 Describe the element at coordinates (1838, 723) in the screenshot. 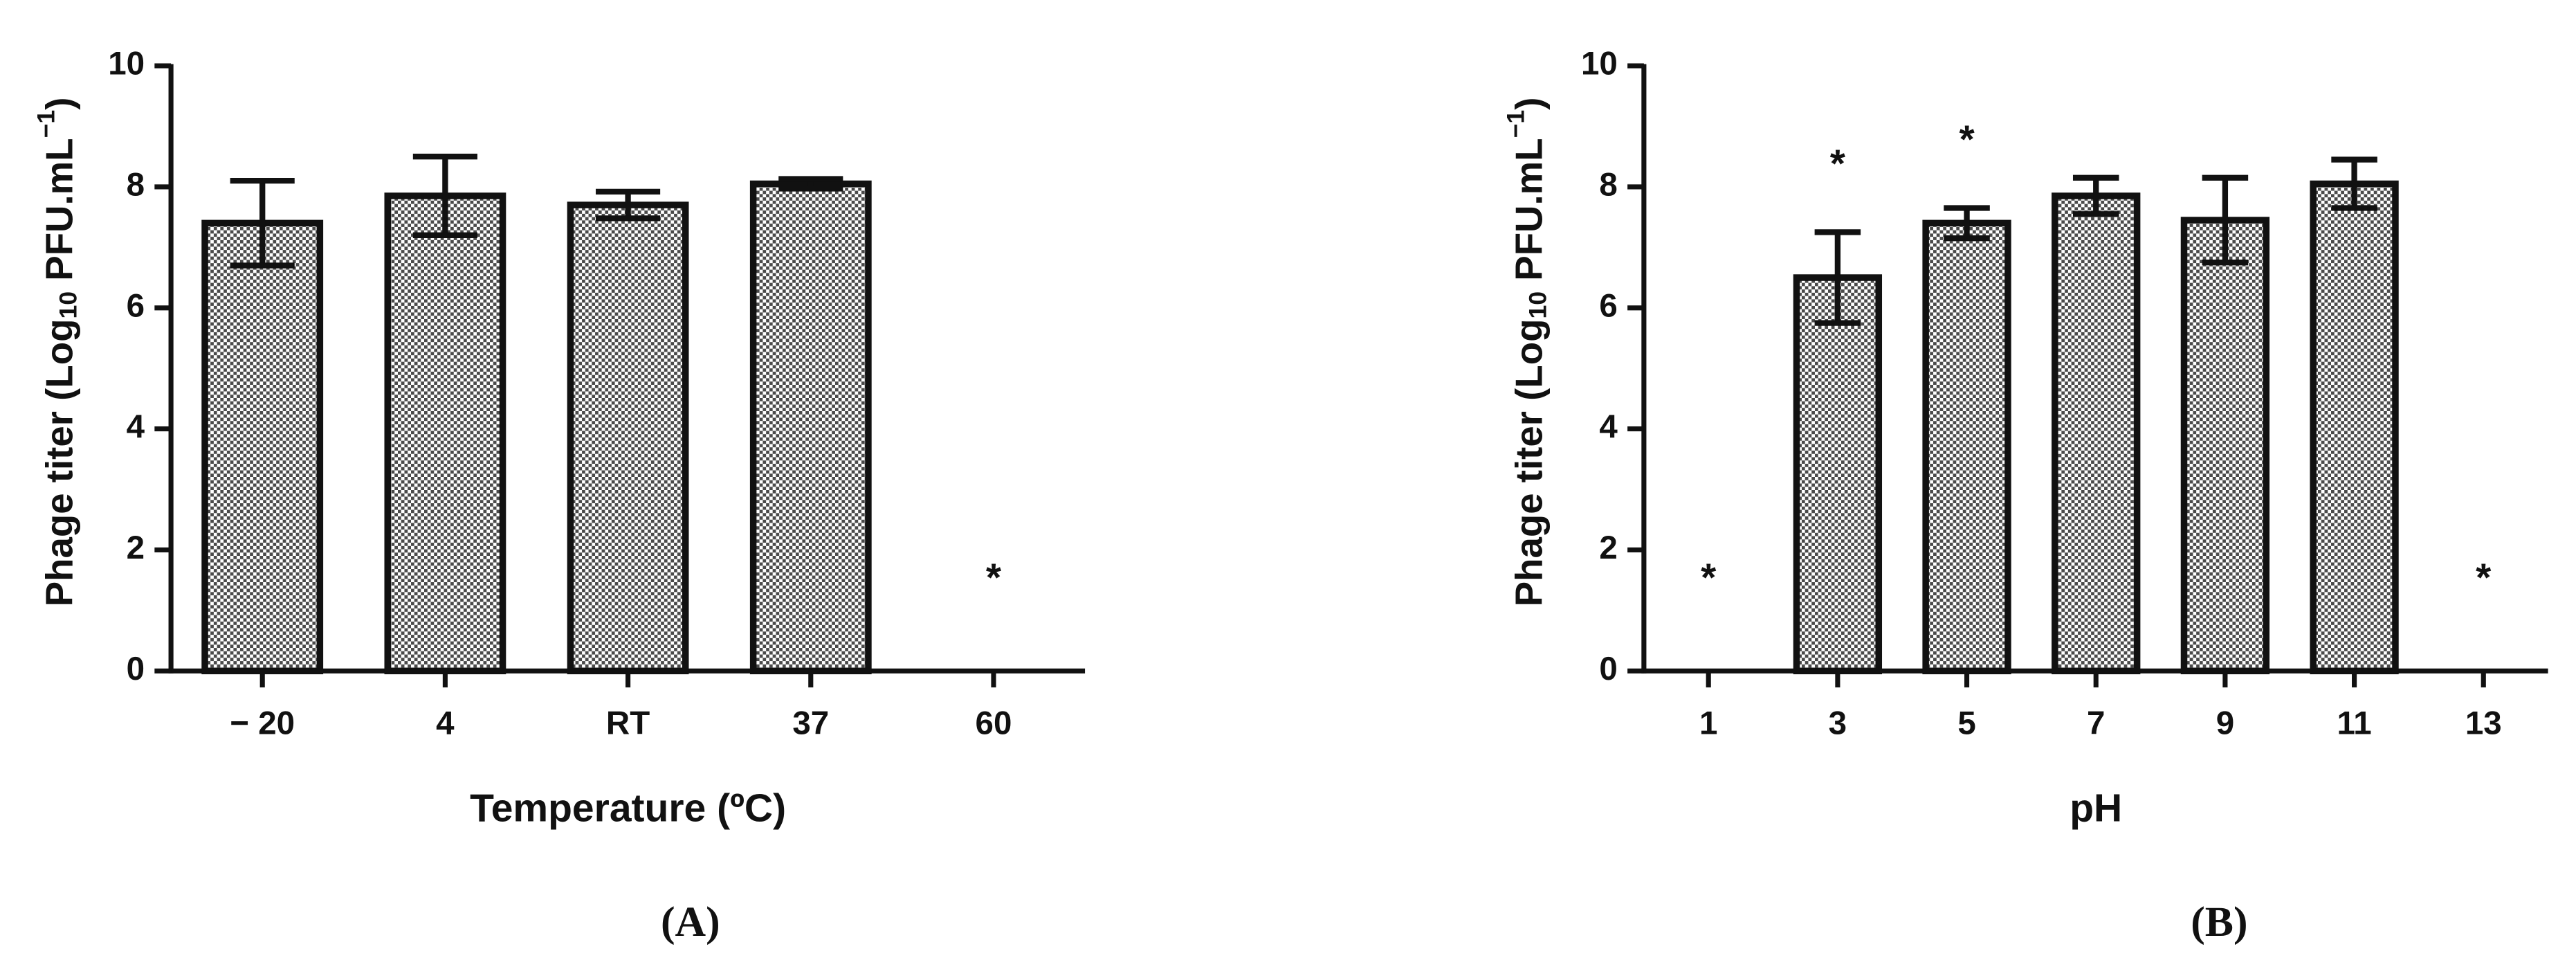

I see `x-tick-label: 3` at that location.